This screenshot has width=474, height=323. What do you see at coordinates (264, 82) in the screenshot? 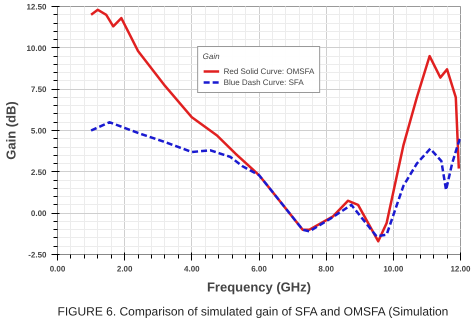
I see `legend-label: Blue Dash Curve: SFA` at bounding box center [264, 82].